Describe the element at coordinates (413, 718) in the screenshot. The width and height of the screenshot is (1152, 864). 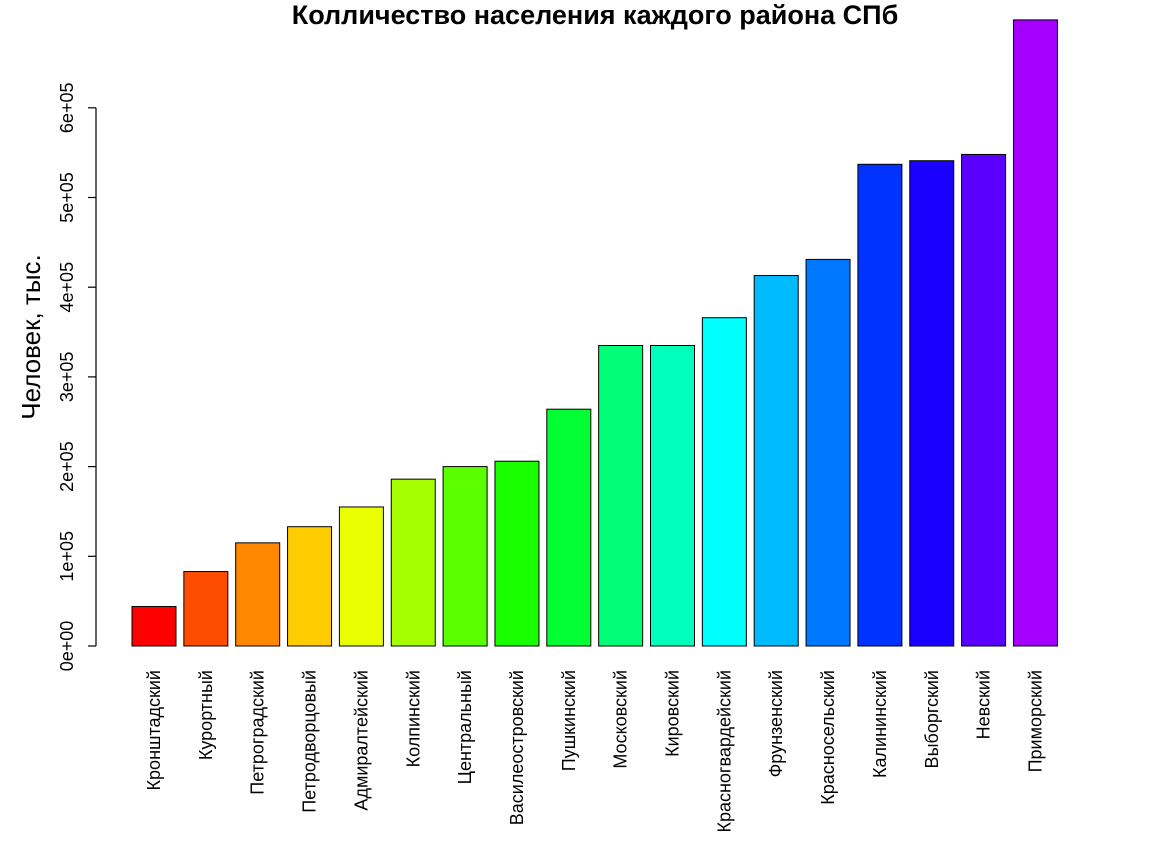
I see `category-label: Колпинский` at that location.